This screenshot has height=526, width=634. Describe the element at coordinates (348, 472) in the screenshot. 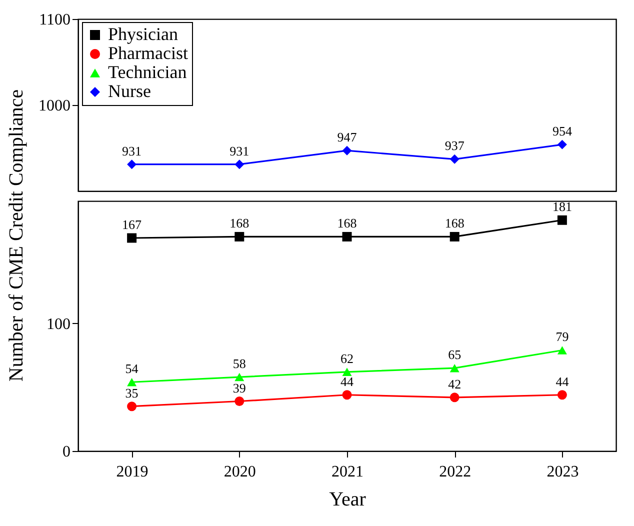

I see `x-tick-label: 2021` at that location.